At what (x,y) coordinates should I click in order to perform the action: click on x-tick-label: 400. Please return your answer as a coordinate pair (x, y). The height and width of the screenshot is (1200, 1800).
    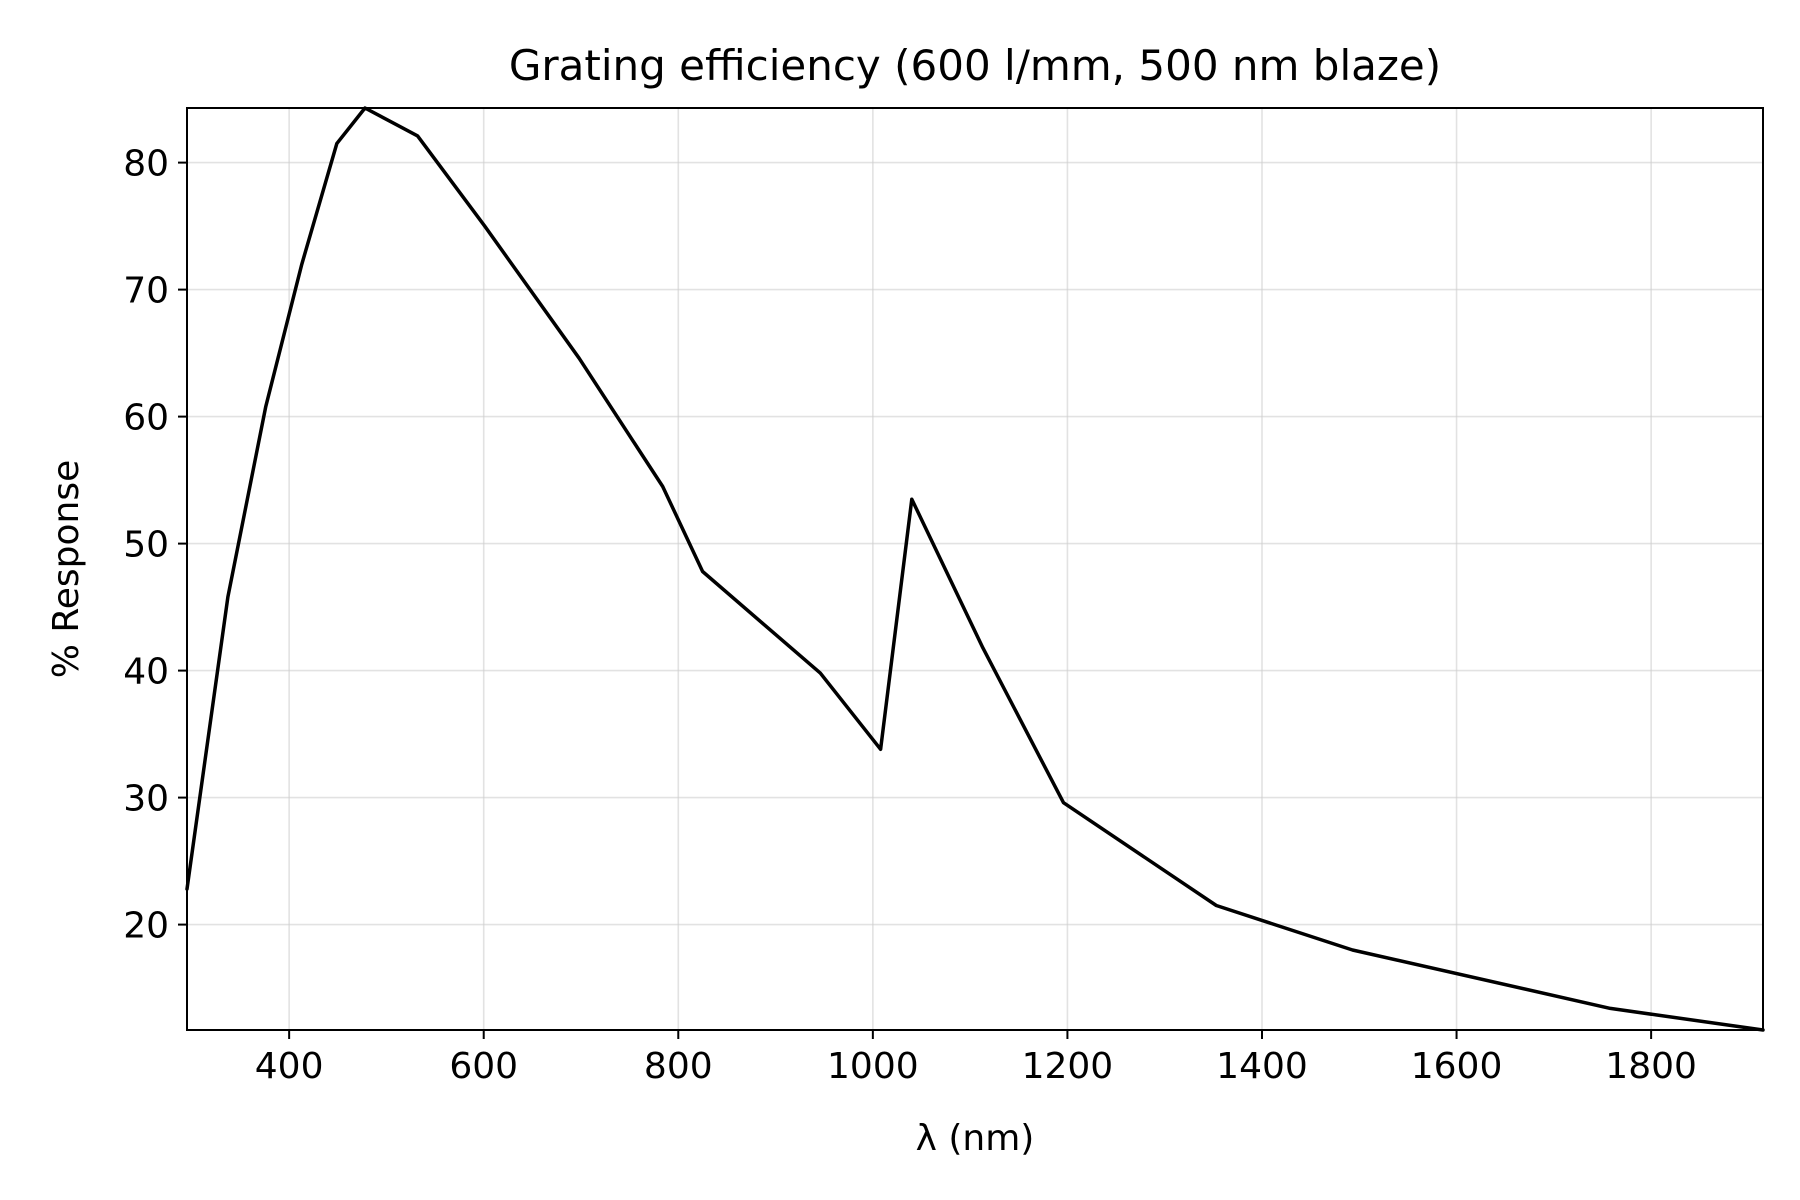
    Looking at the image, I should click on (289, 1066).